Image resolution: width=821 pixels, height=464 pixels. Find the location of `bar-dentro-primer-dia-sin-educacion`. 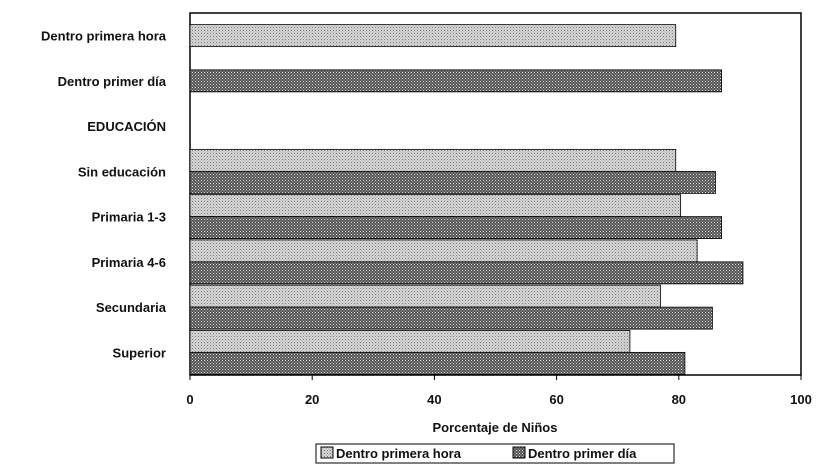

bar-dentro-primer-dia-sin-educacion is located at coordinates (452, 182).